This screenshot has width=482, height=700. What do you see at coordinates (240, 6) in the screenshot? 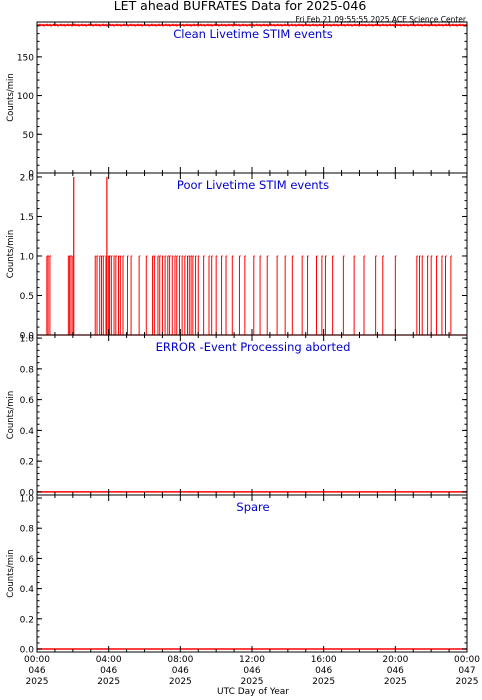
I see `figure-title: LET ahead BUFRATES Data for 2025-046` at bounding box center [240, 6].